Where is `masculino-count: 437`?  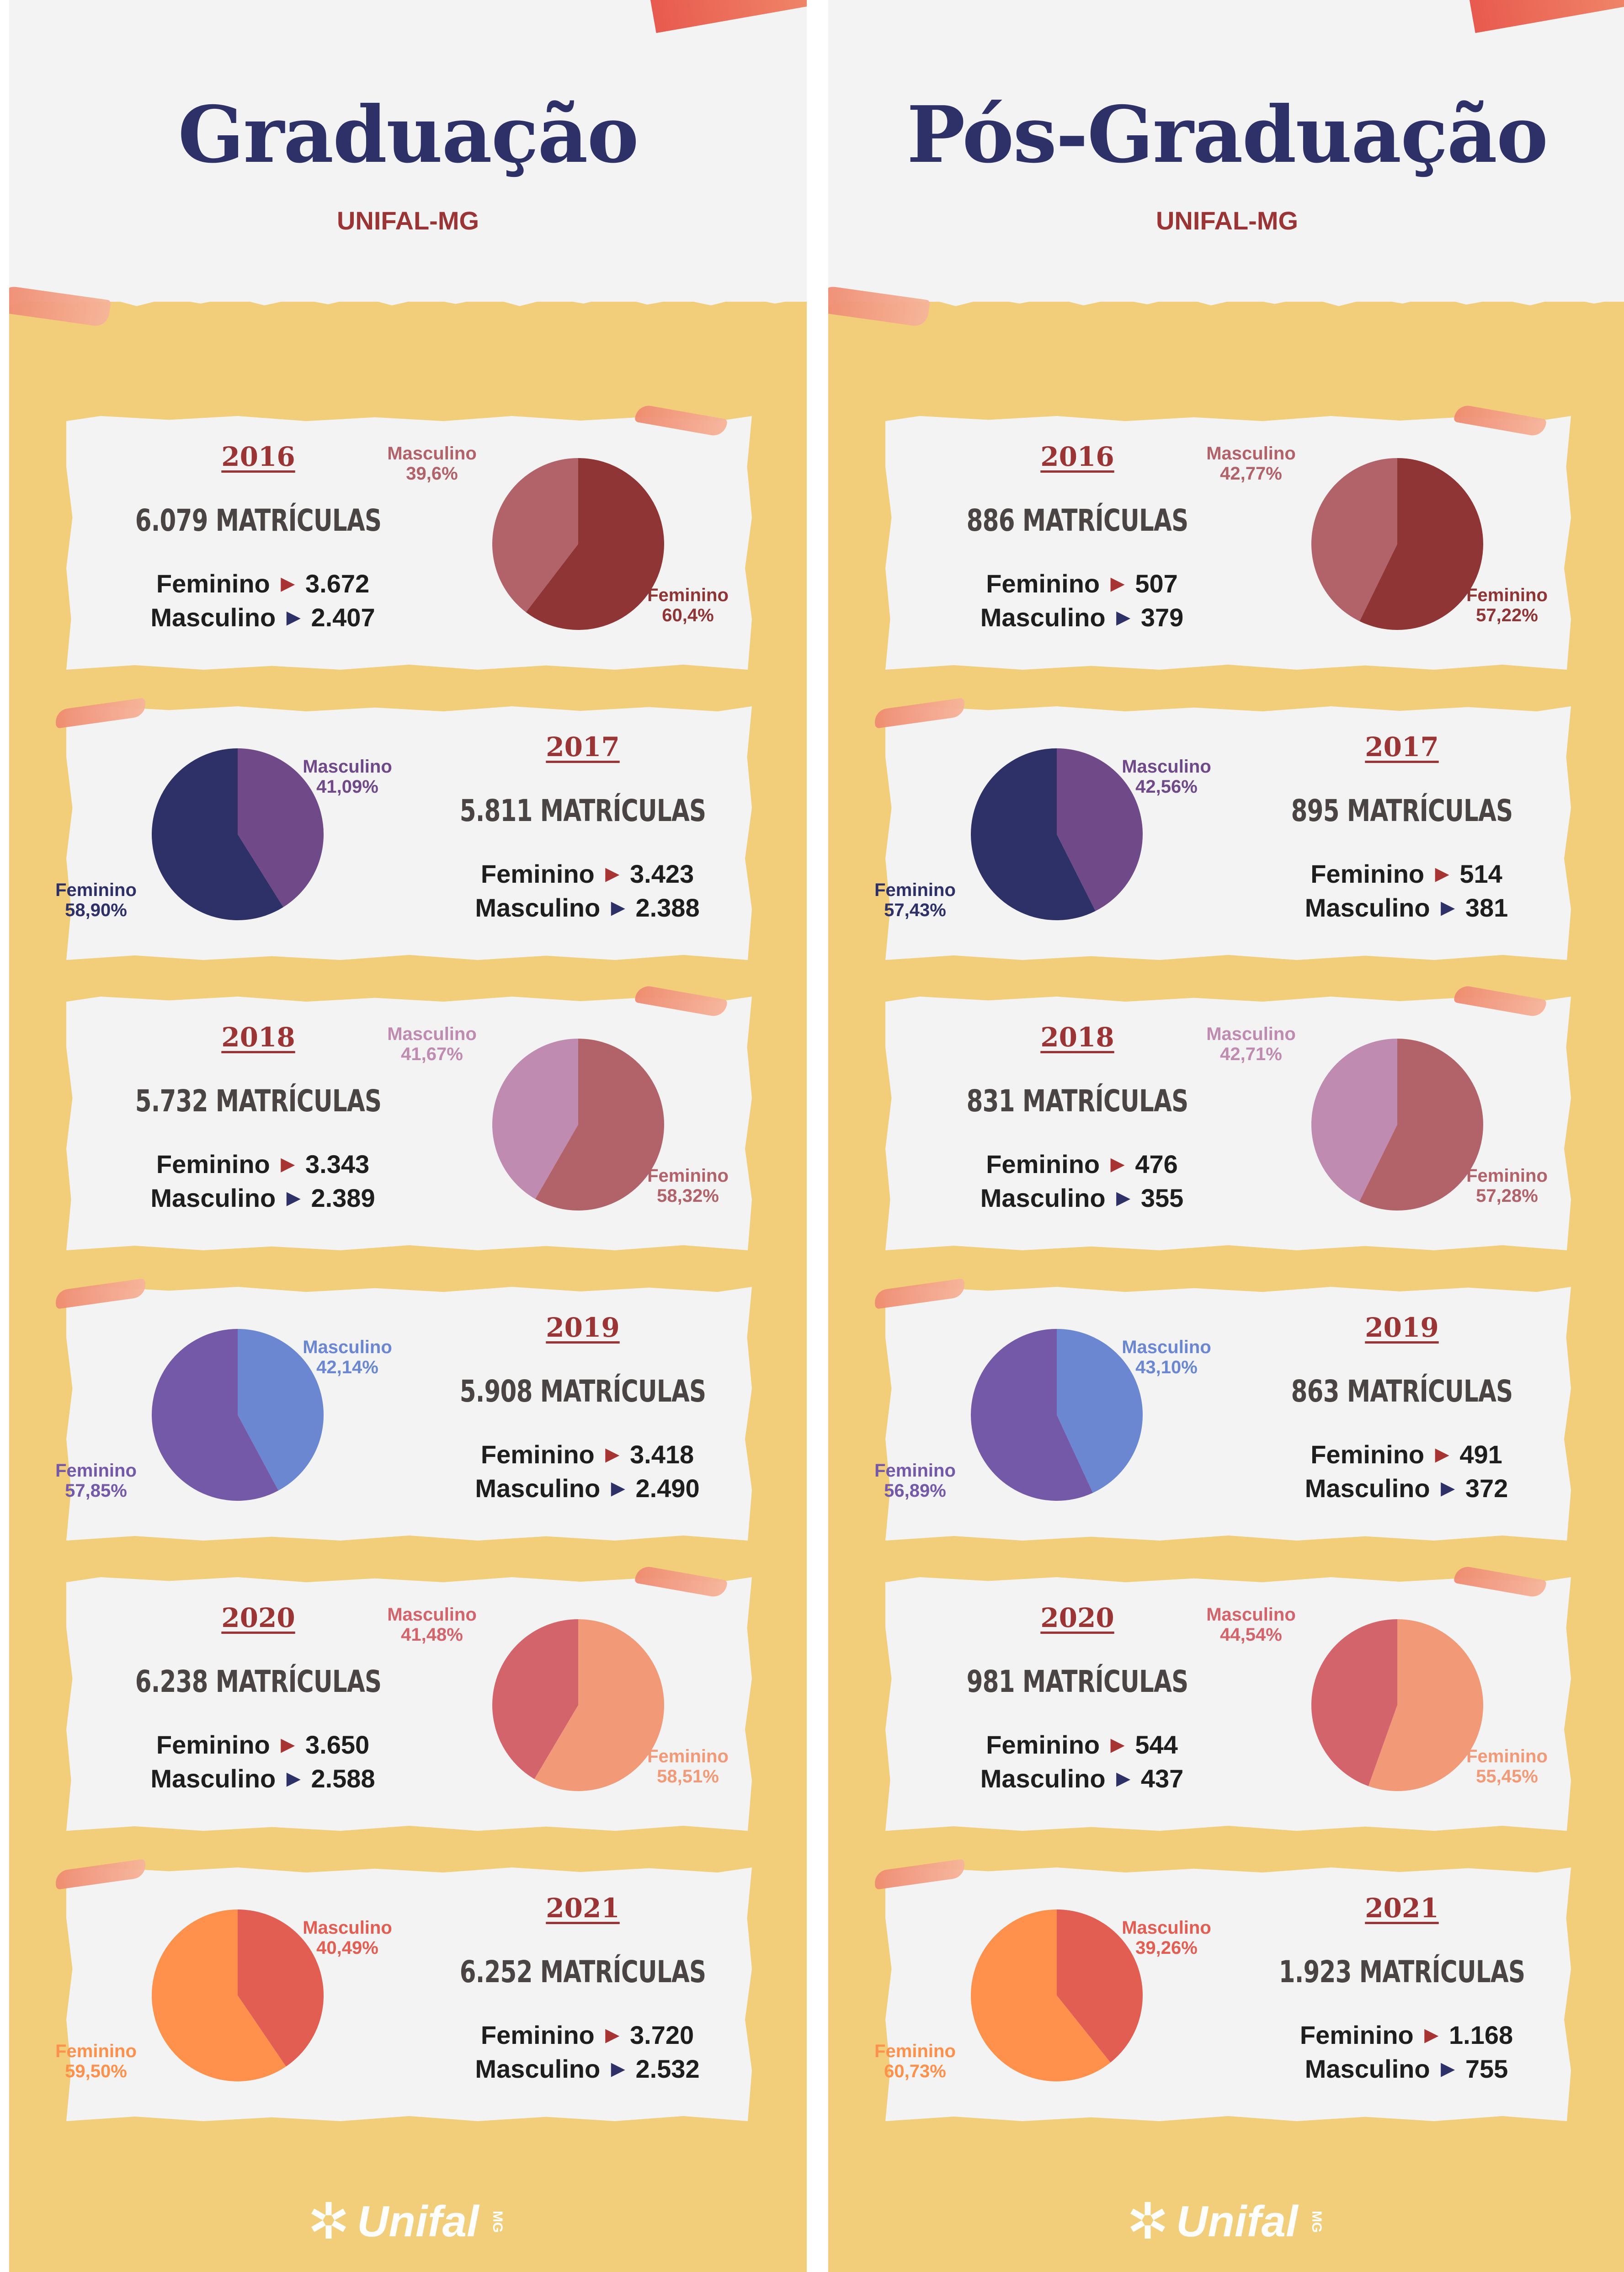 masculino-count: 437 is located at coordinates (1162, 1778).